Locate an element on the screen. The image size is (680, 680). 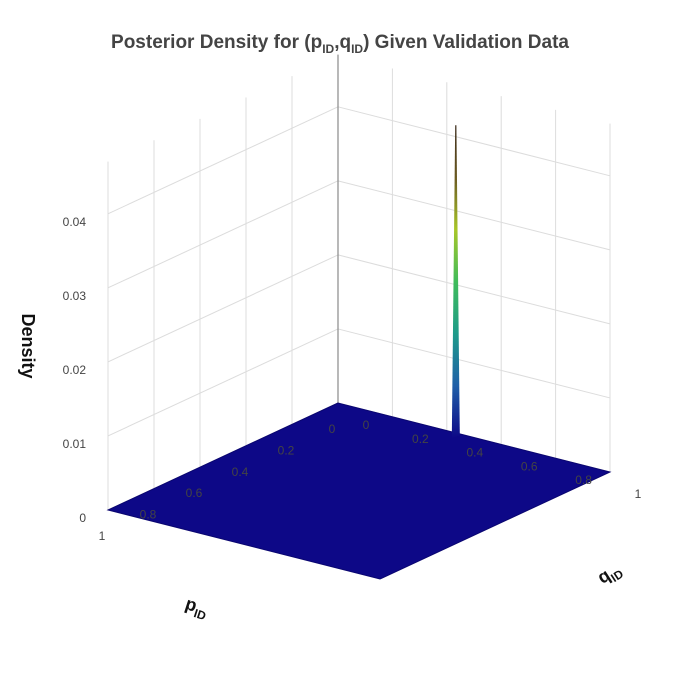
x-tick-label: 0 is located at coordinates (332, 429).